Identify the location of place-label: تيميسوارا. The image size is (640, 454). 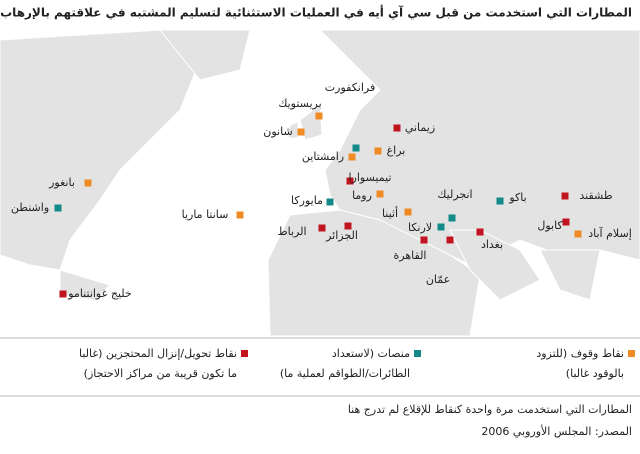
(370, 177).